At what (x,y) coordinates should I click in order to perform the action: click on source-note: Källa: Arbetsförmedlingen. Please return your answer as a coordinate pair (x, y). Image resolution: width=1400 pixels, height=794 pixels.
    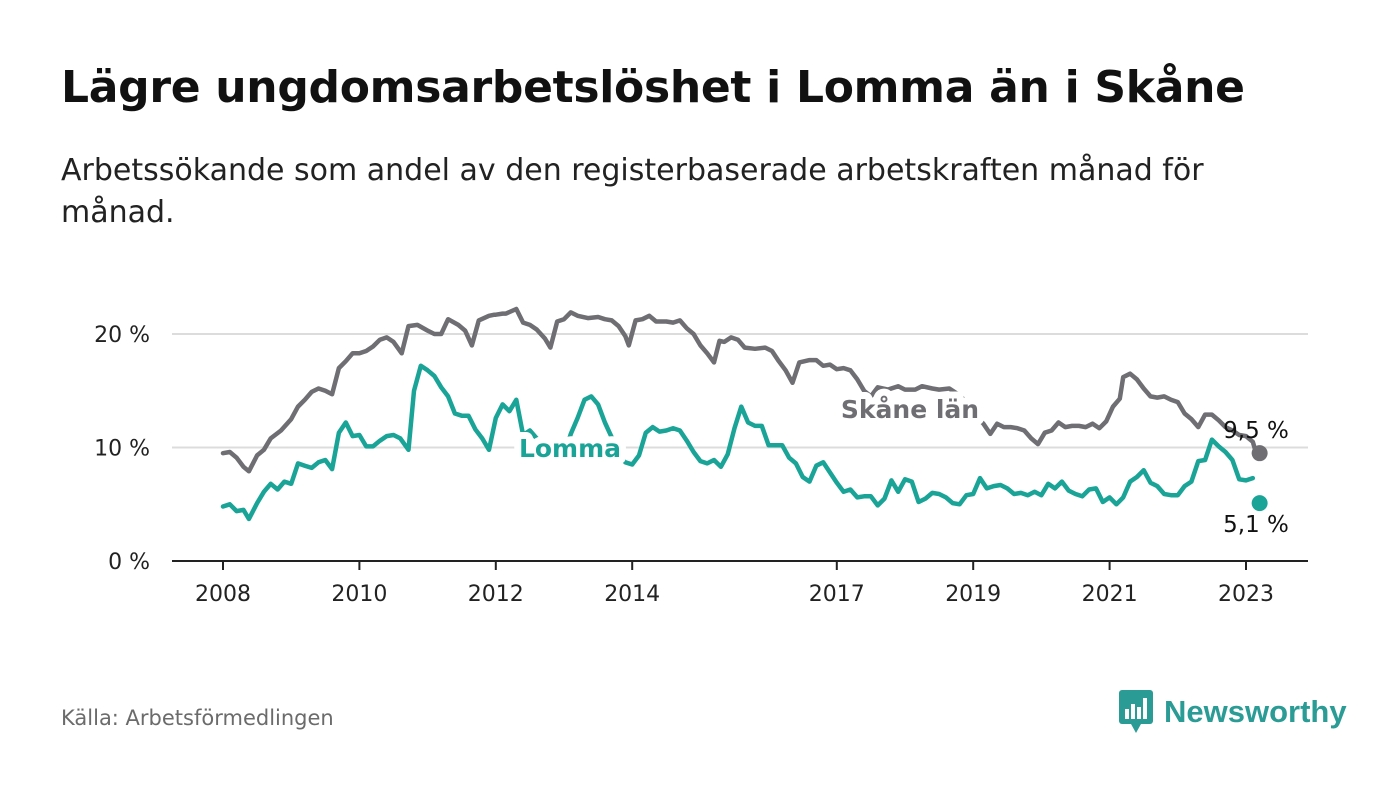
    Looking at the image, I should click on (197, 718).